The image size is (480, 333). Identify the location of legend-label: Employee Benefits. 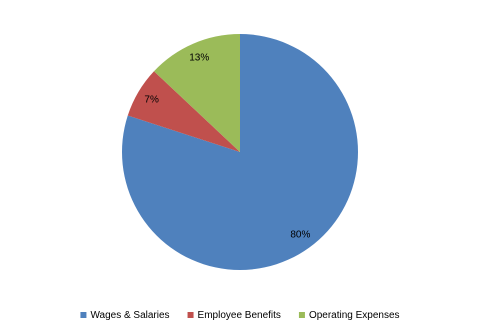
(239, 315).